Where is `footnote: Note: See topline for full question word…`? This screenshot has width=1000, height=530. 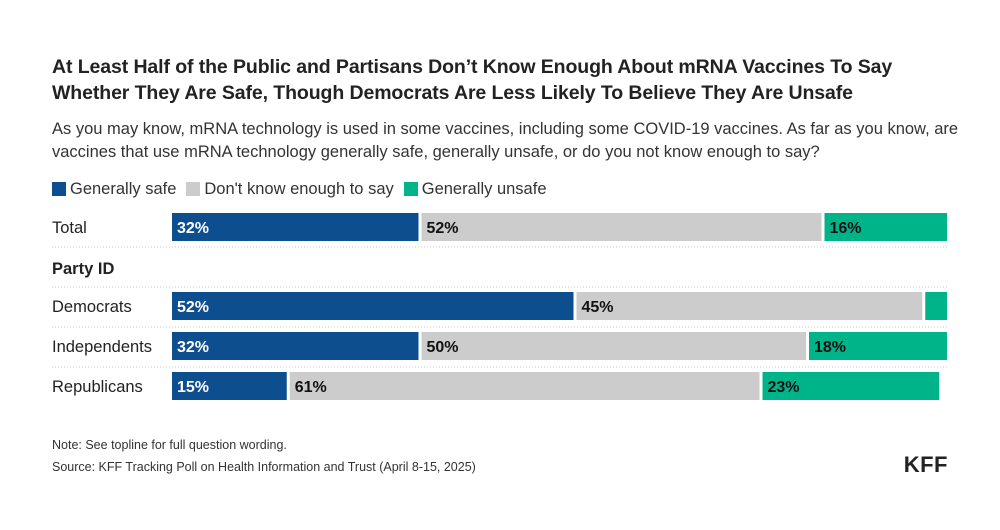 footnote: Note: See topline for full question word… is located at coordinates (169, 445).